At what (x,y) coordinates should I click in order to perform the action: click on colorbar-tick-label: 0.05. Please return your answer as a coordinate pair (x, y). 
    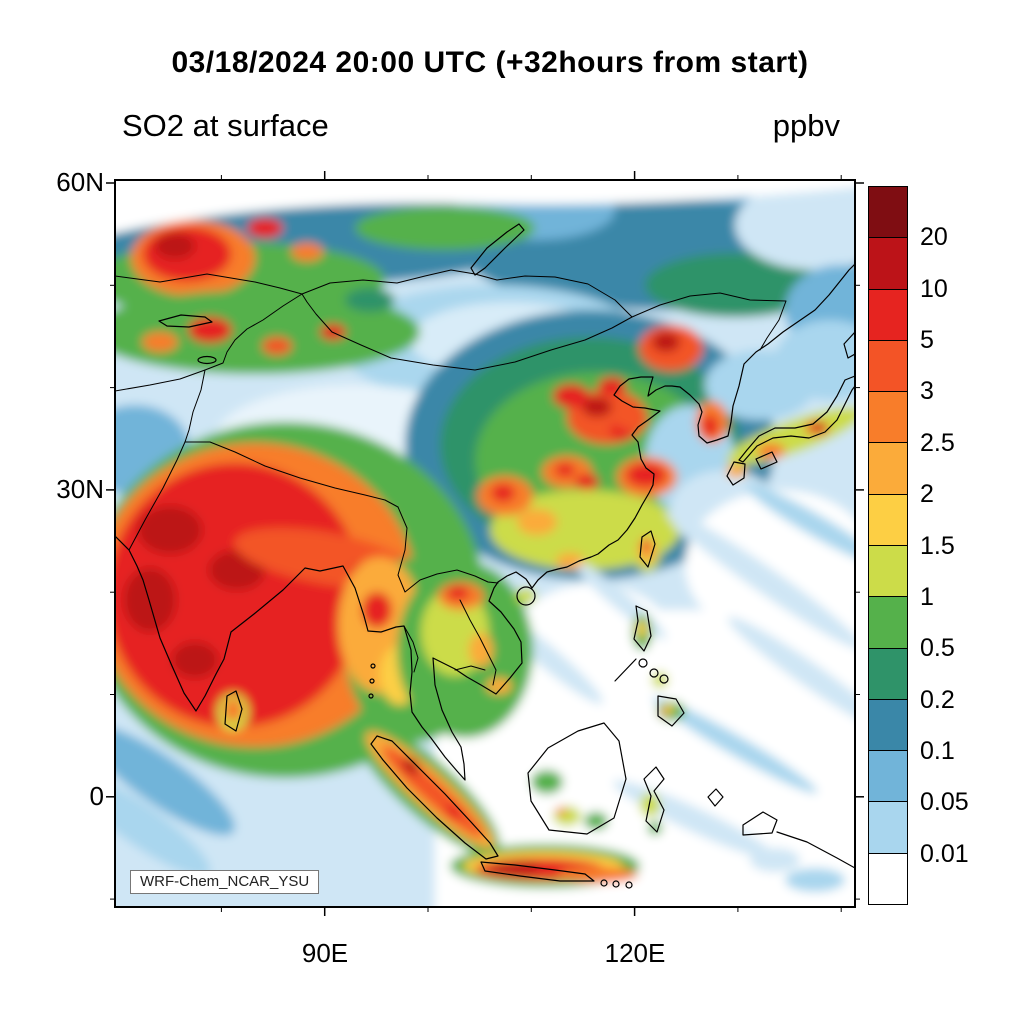
    Looking at the image, I should click on (944, 802).